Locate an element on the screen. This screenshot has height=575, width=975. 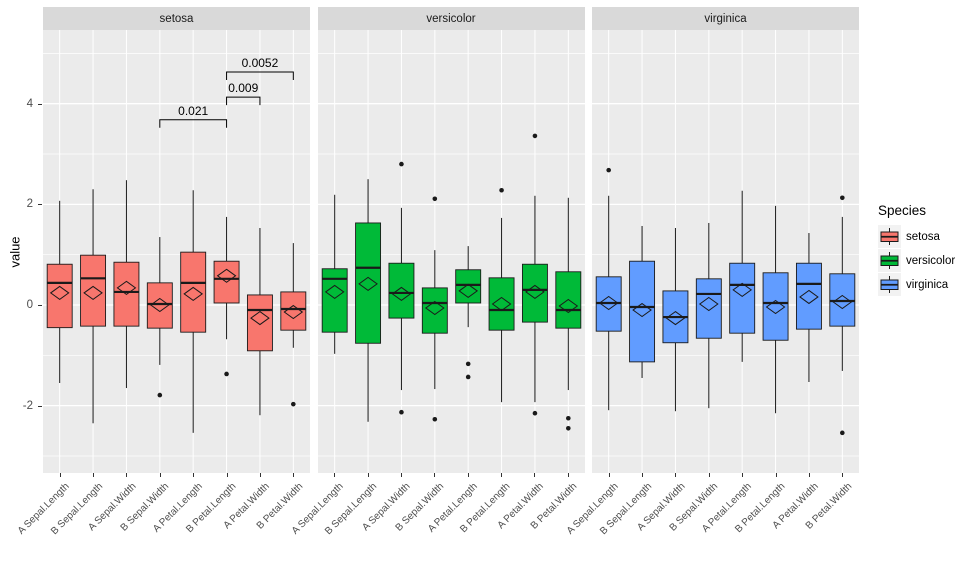
pvalue-label: 0.009 is located at coordinates (243, 88).